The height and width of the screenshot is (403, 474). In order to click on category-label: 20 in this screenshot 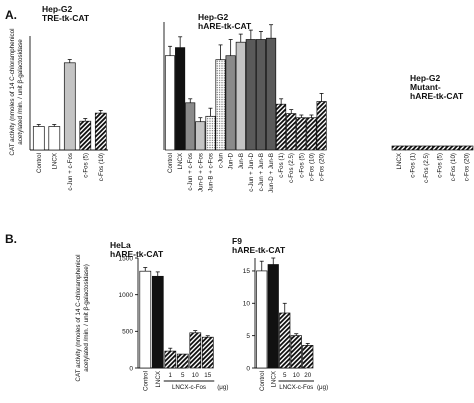, I will do `click(307, 375)`.